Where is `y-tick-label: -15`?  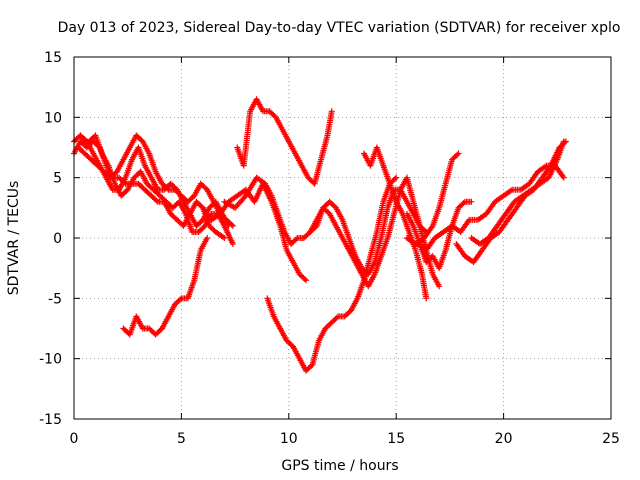
y-tick-label: -15 is located at coordinates (50, 420).